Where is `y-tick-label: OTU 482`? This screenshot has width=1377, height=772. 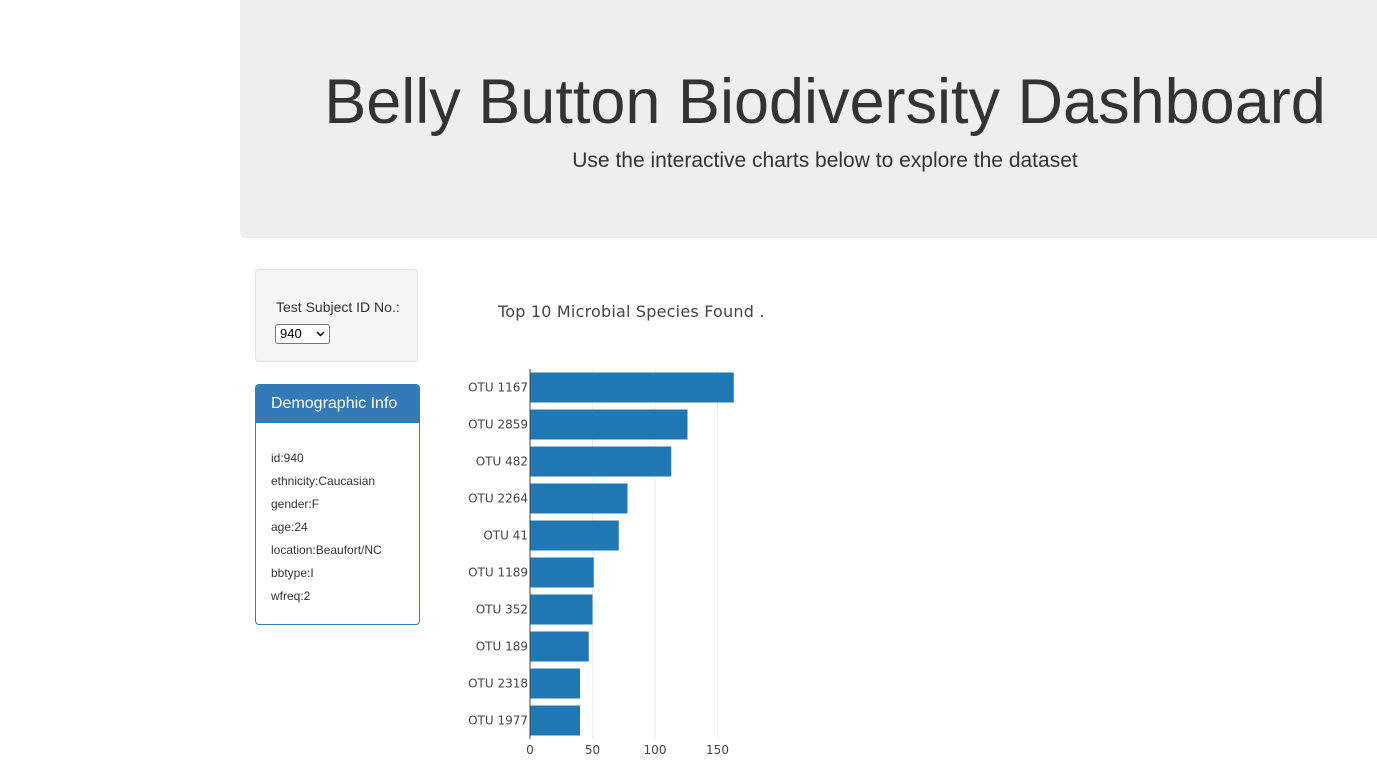
y-tick-label: OTU 482 is located at coordinates (502, 462).